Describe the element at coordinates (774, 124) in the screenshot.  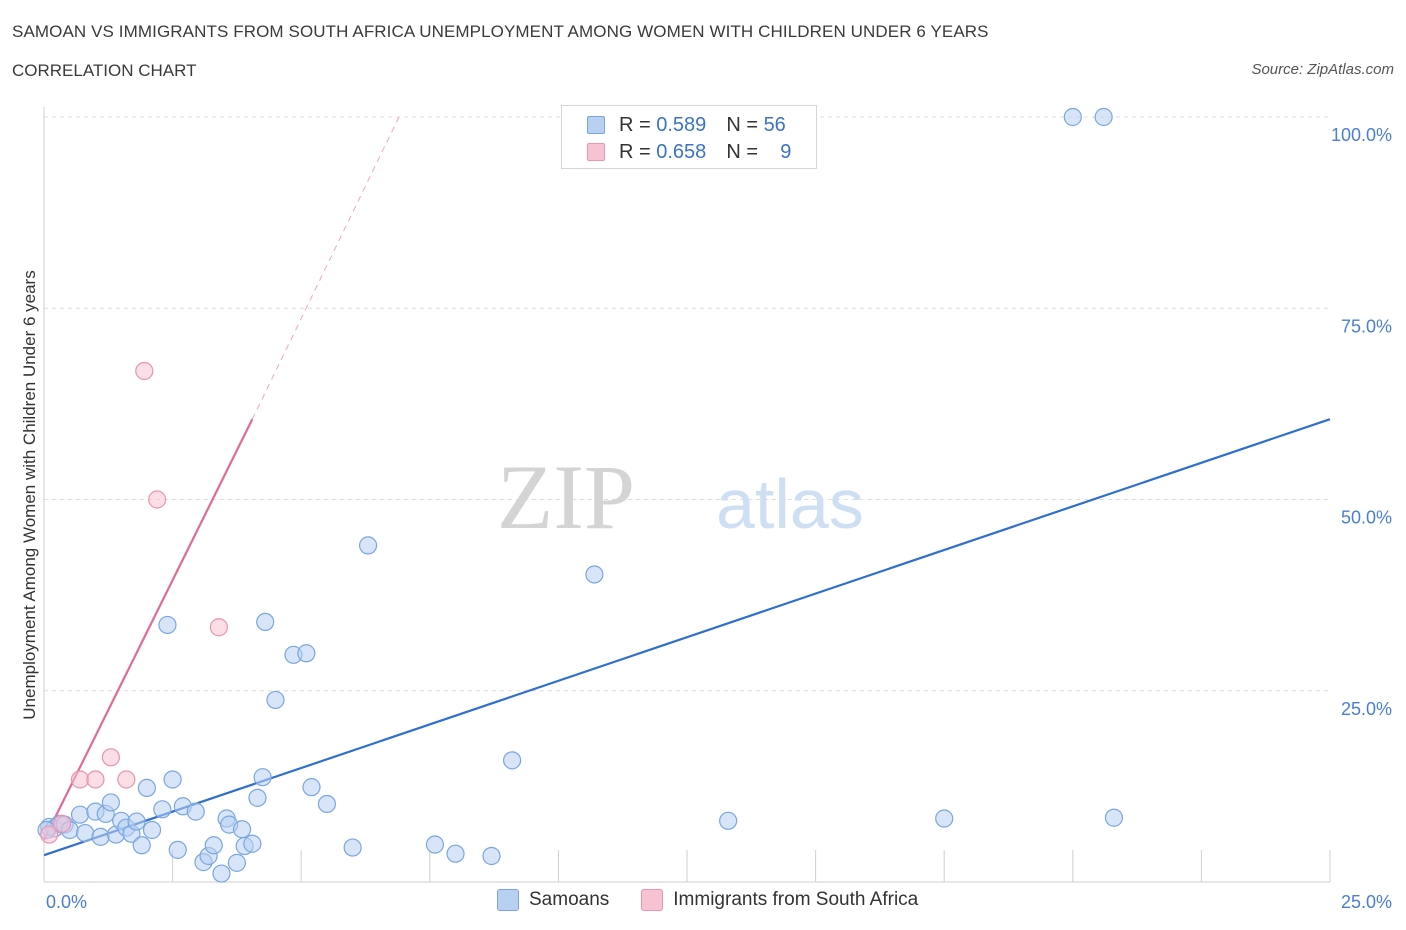
I see `legend-n-value: 56` at that location.